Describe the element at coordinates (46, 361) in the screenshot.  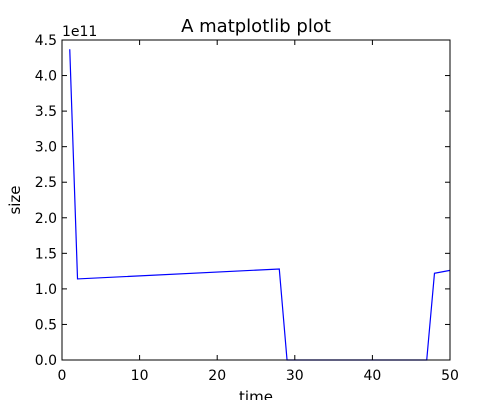
I see `y-tick-label: 0.0` at that location.